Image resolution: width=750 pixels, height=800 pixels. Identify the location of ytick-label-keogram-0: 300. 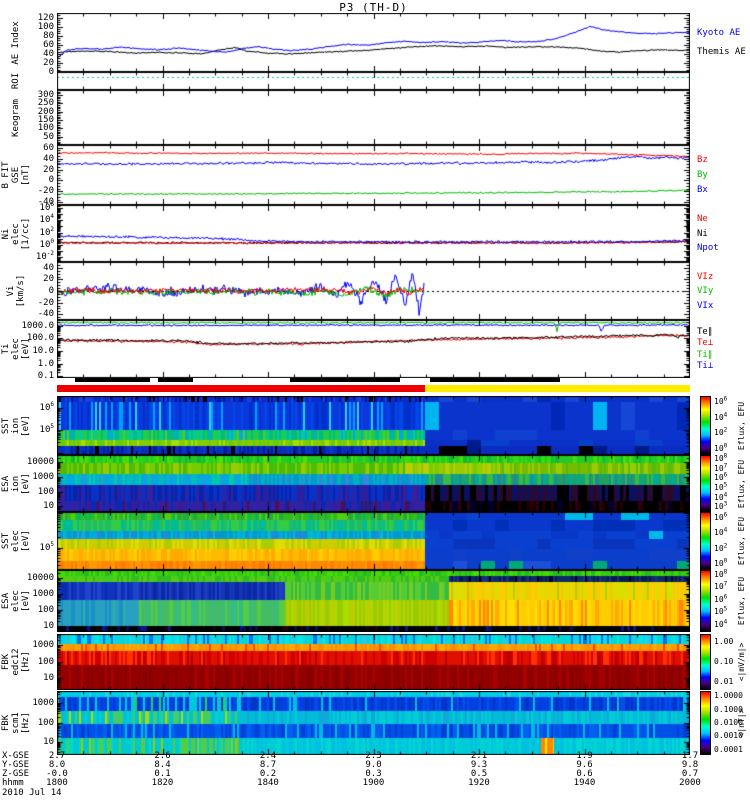
(45, 95).